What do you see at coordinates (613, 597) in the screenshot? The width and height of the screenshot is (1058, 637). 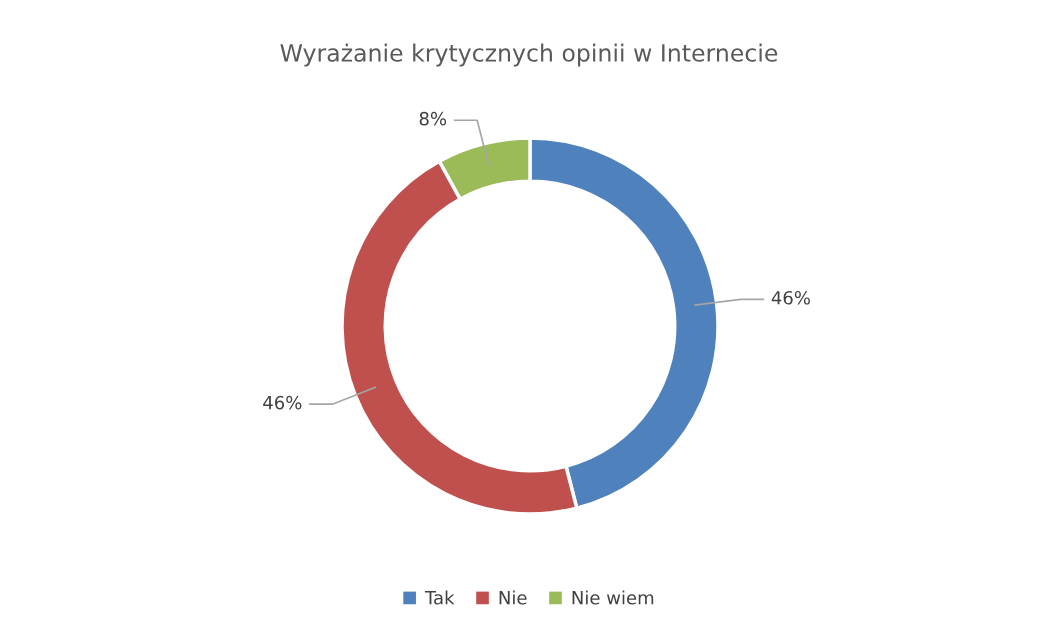 I see `legend-label: Nie wiem` at bounding box center [613, 597].